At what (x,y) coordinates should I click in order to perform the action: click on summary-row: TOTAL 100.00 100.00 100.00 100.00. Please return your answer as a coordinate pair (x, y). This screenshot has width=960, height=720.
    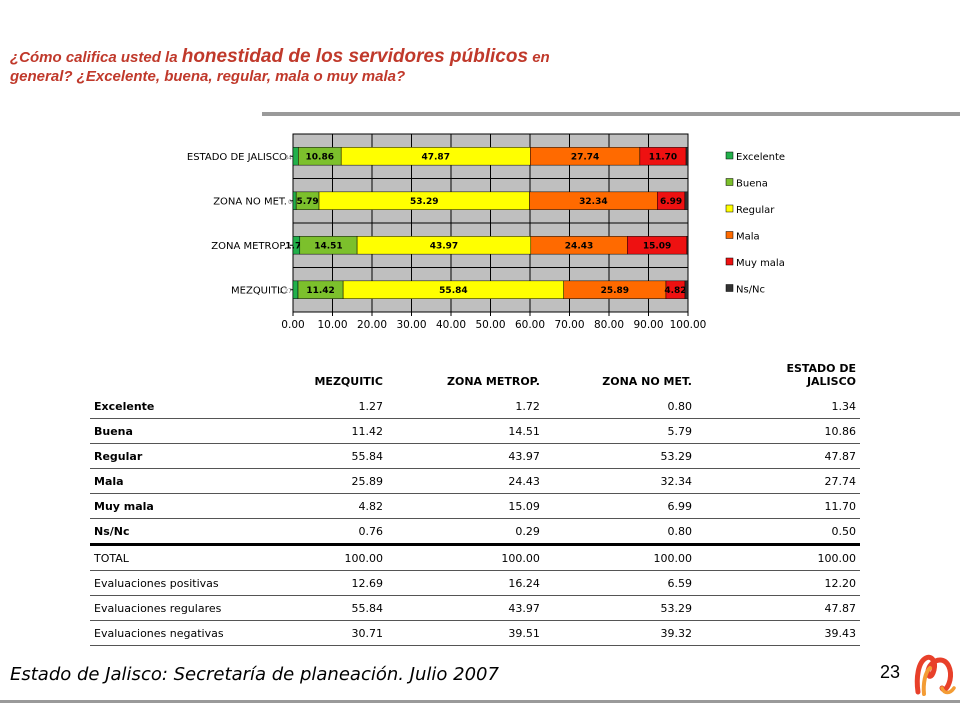
    Looking at the image, I should click on (475, 557).